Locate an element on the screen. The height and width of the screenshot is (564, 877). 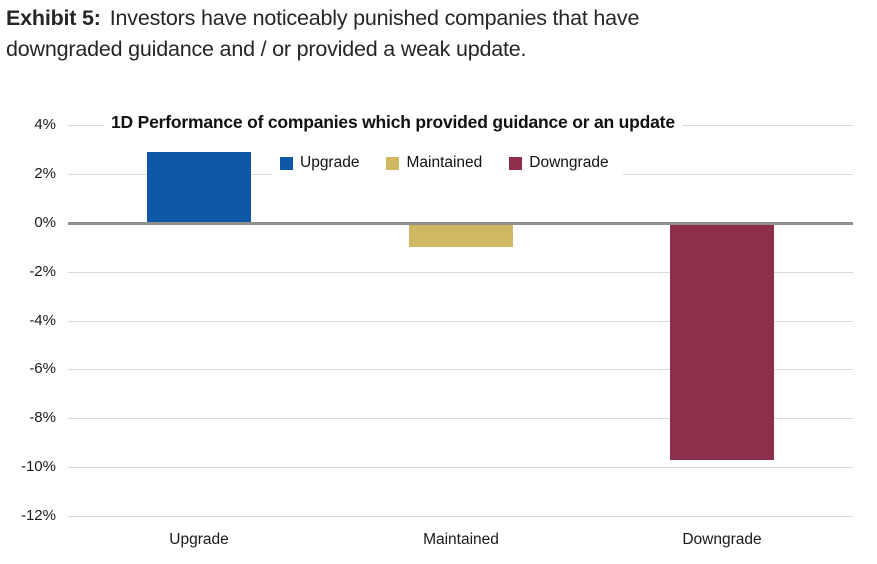
legend-label: Downgrade is located at coordinates (569, 162).